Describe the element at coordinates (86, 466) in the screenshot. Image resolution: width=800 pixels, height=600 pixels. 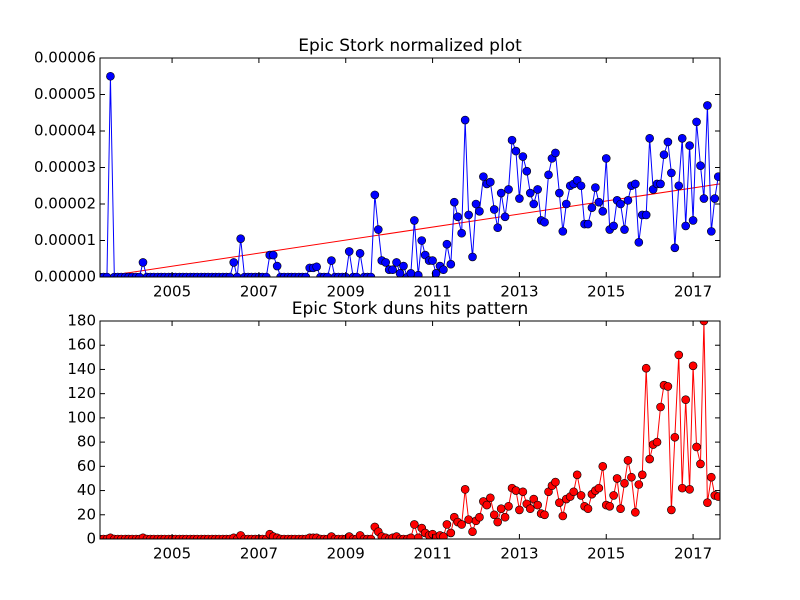
I see `y-tick-label: 60` at that location.